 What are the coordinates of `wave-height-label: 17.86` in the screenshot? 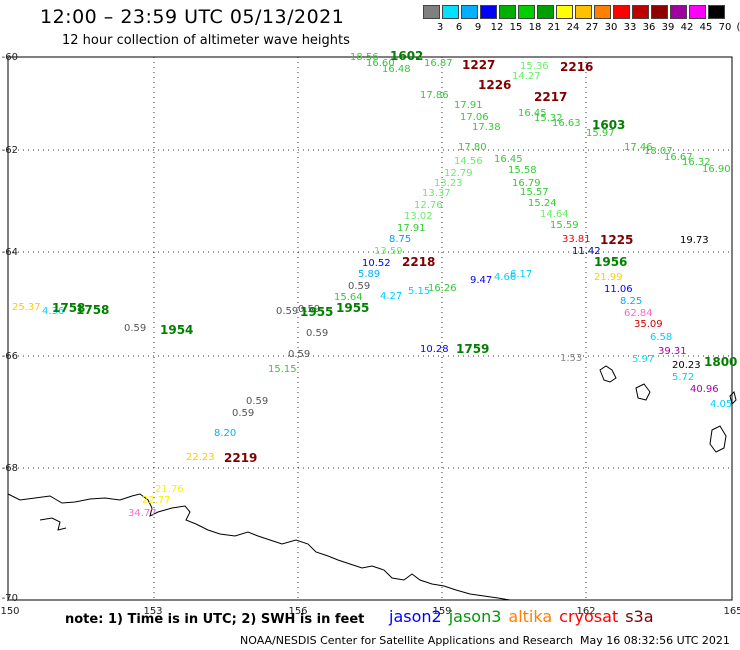 It's located at (434, 95).